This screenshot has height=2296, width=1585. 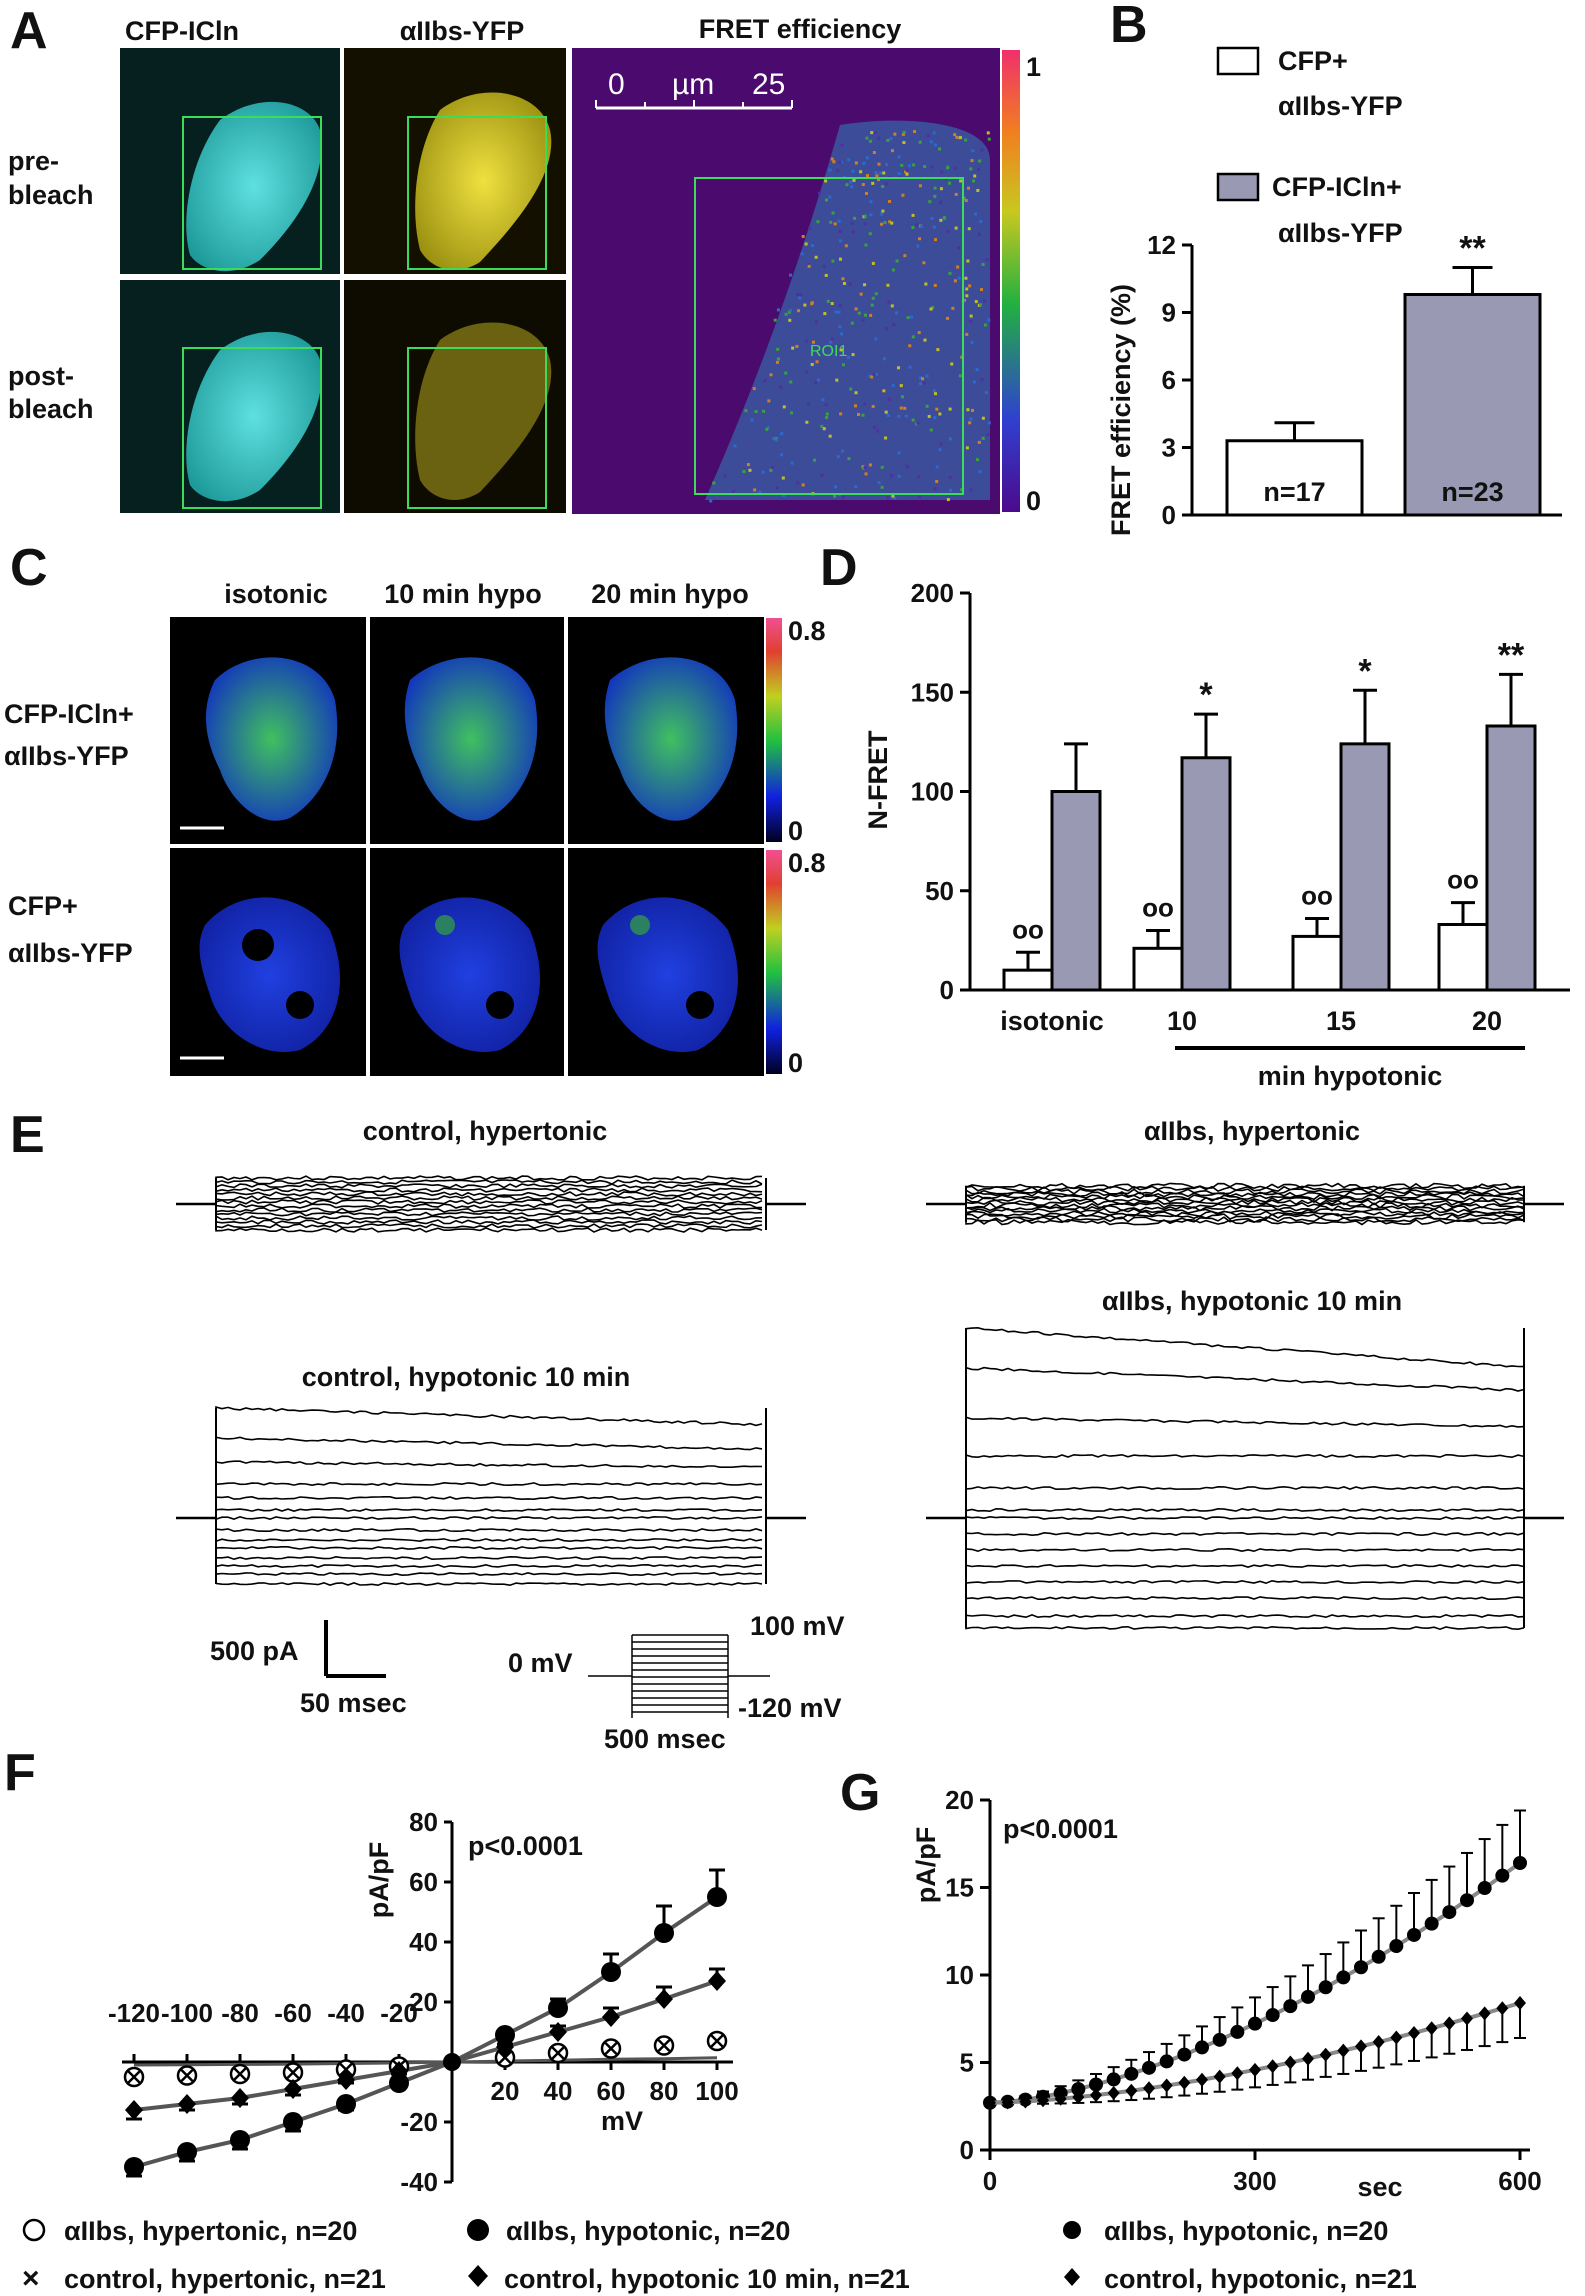 I want to click on x-tick-label: isotonic, so click(x=1052, y=1021).